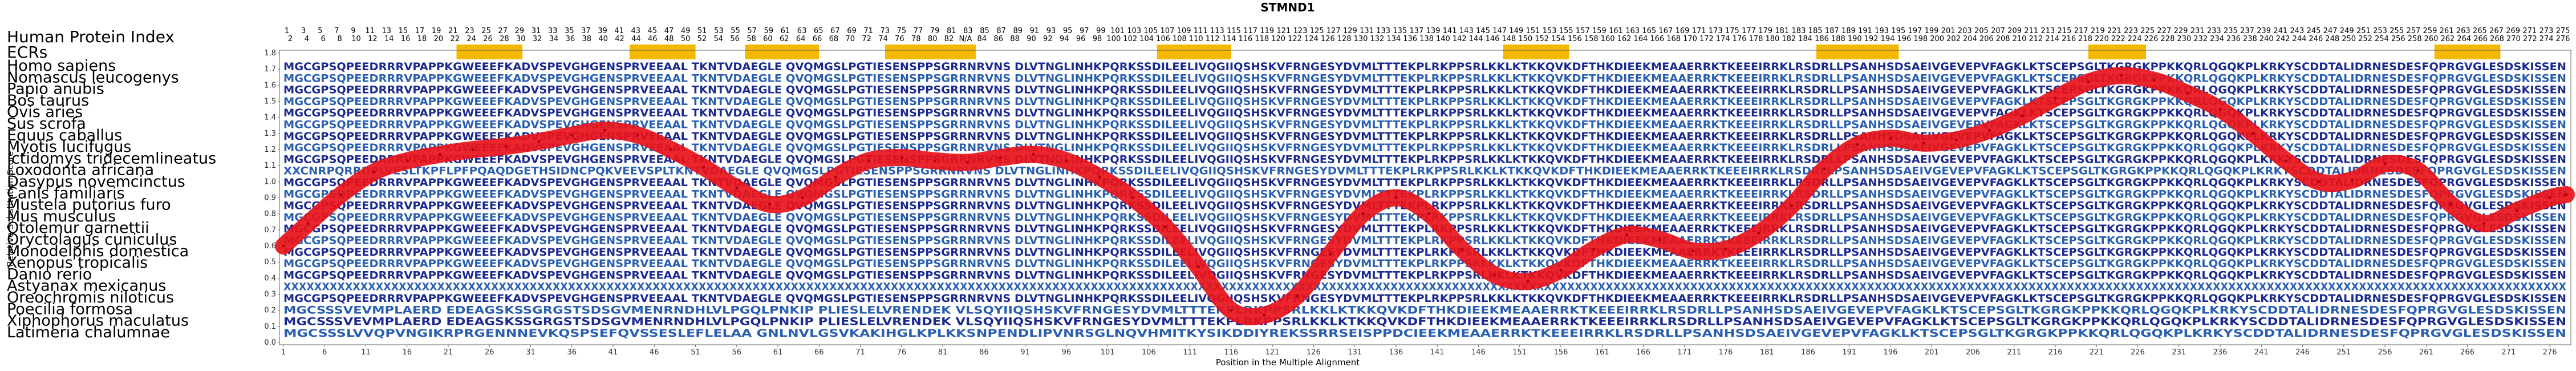 The height and width of the screenshot is (371, 2576). What do you see at coordinates (1196, 39) in the screenshot?
I see `index-number: 110` at bounding box center [1196, 39].